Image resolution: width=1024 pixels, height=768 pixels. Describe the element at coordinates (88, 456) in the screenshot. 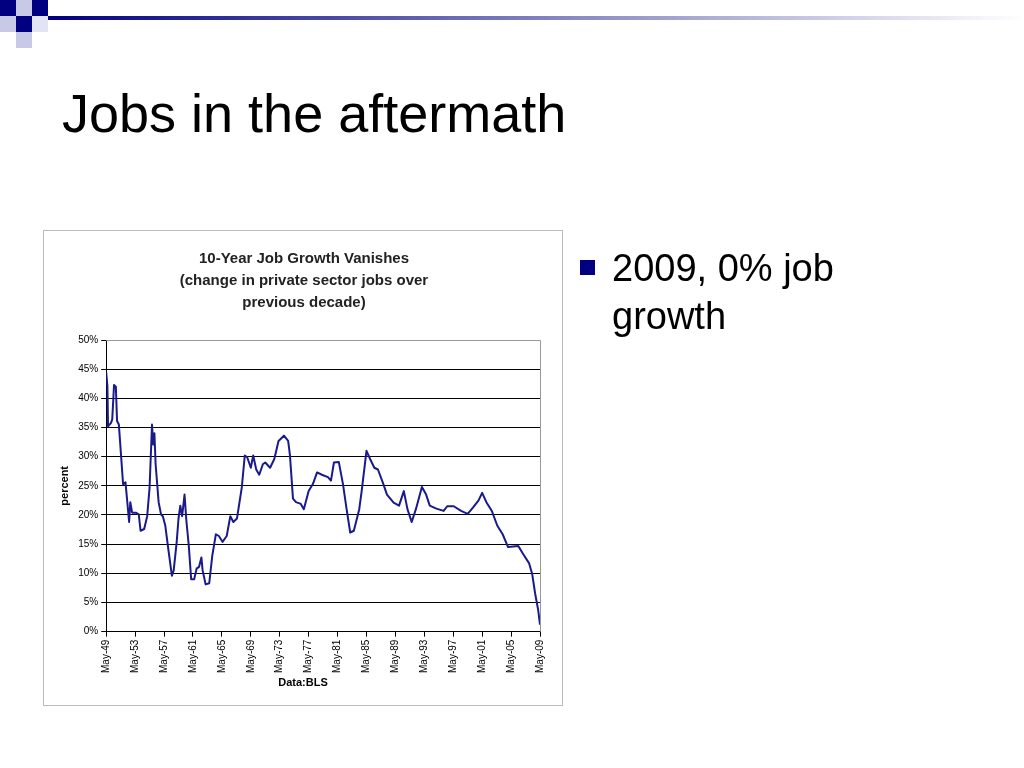

I see `y-tick-label: 30%` at that location.